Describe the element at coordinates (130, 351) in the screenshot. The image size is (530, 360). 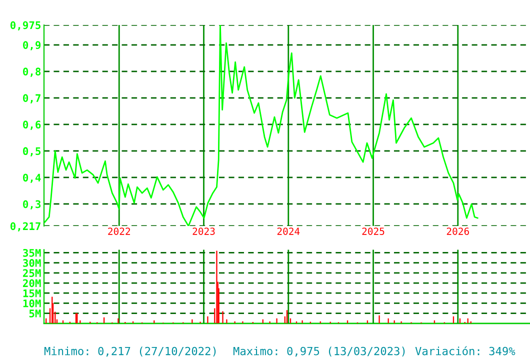
I see `text: Minimo: 0,217 (27/10/2022)` at that location.